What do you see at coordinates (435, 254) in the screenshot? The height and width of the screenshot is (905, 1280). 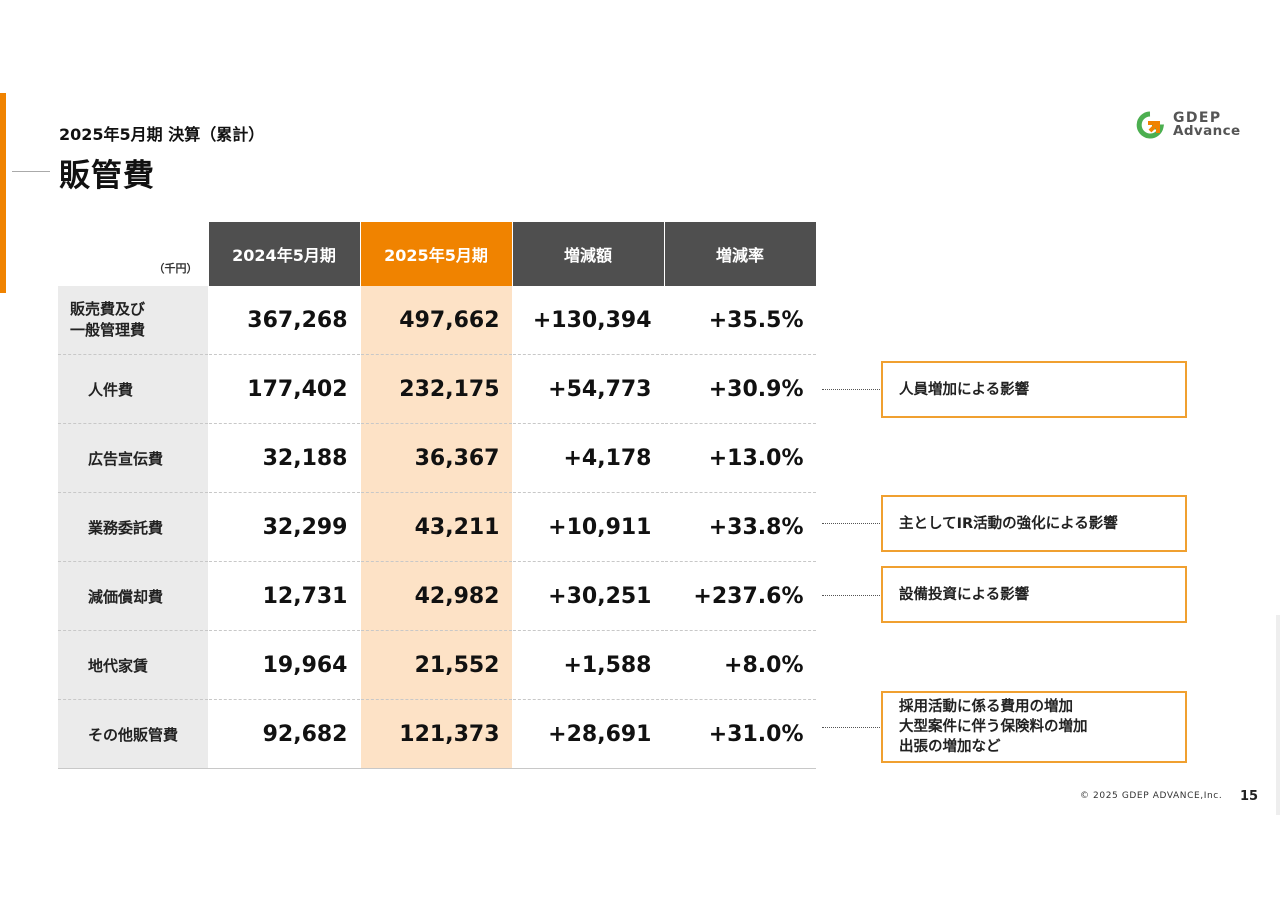 I see `col-header-fy2025: 2025年5月期` at bounding box center [435, 254].